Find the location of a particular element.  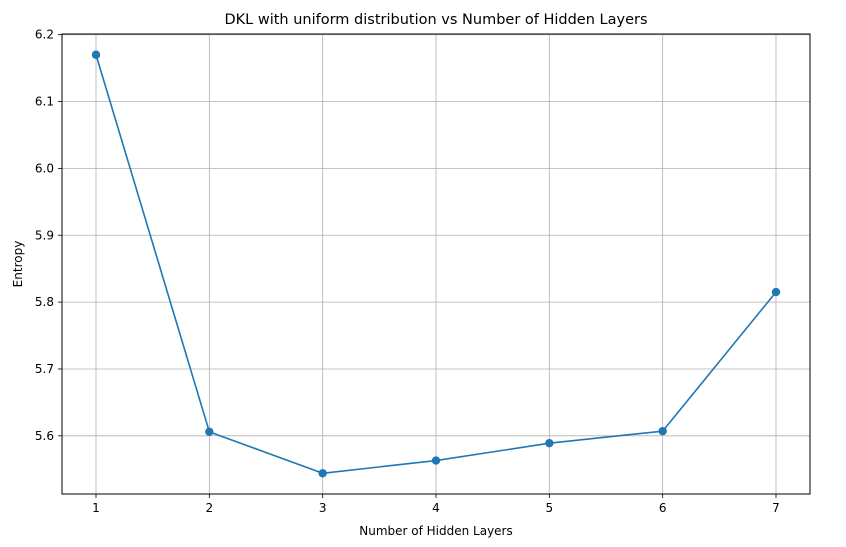

y-tick-label-2: 5.8 is located at coordinates (44, 302).